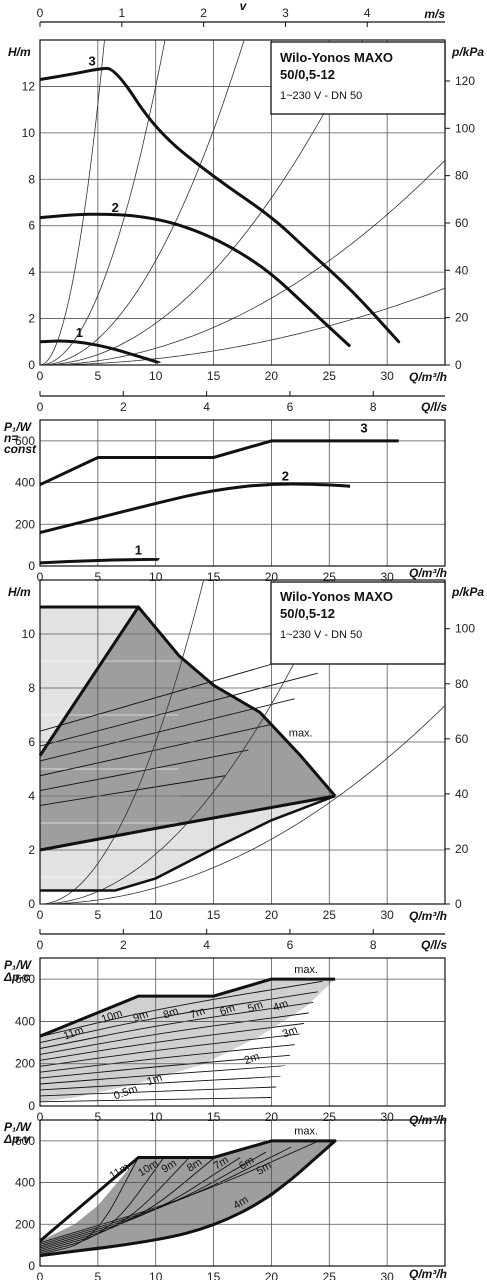 This screenshot has width=487, height=1280. I want to click on x-axis-label: Q/m³/h, so click(428, 573).